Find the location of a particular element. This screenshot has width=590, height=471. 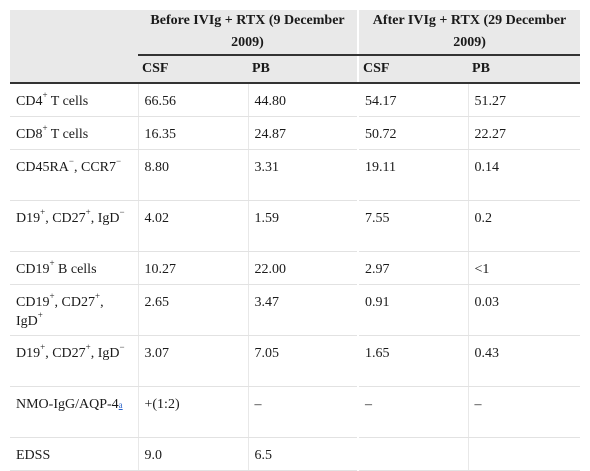

table-cell: 44.80 is located at coordinates (303, 100).